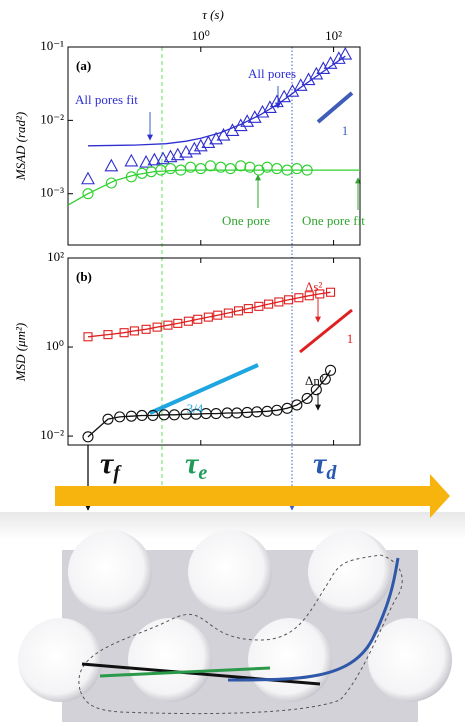 The image size is (465, 722). What do you see at coordinates (272, 73) in the screenshot?
I see `series-label: All pores` at bounding box center [272, 73].